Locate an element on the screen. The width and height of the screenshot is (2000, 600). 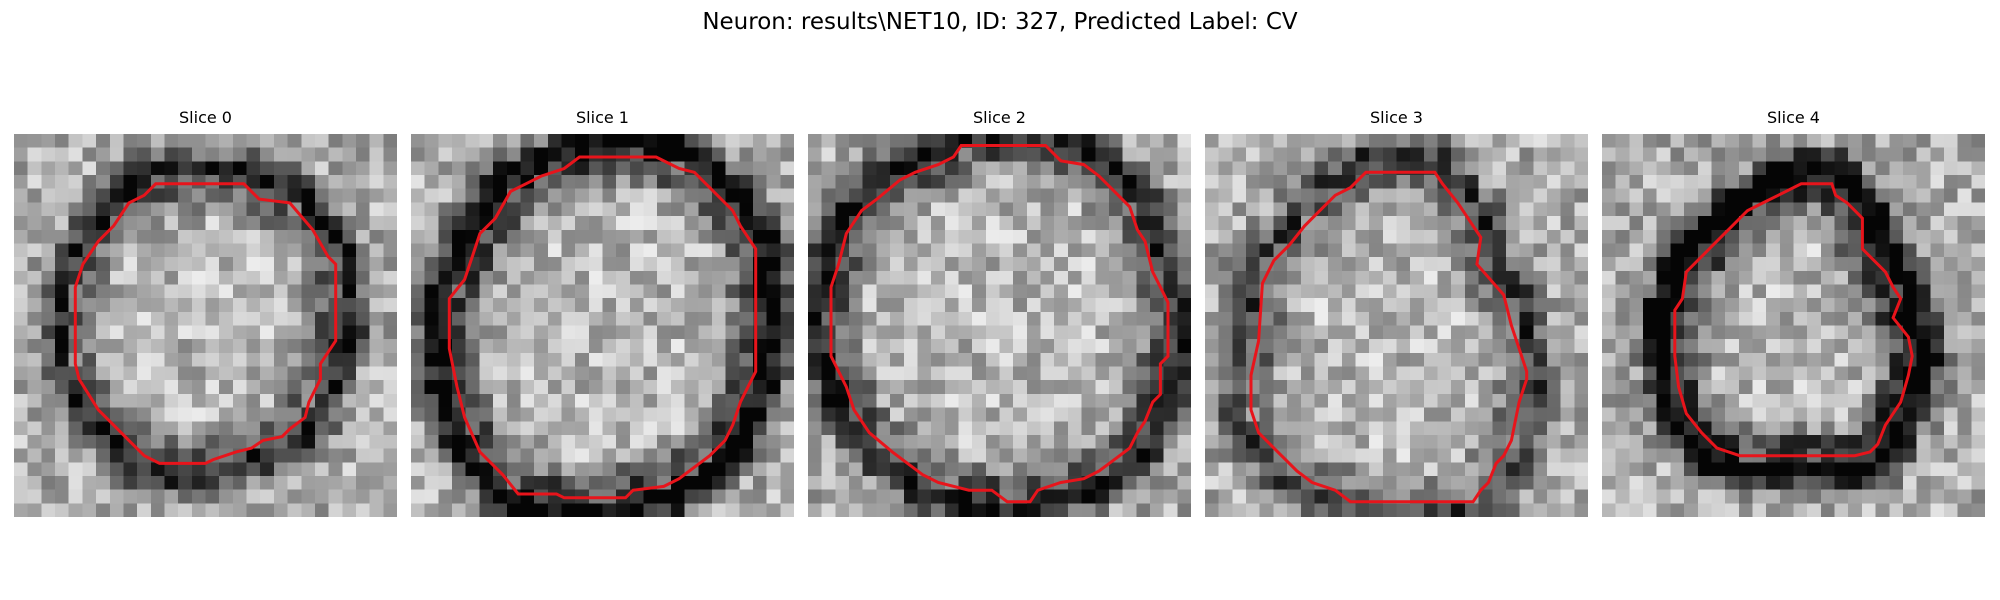
slice-panel-1: Slice 1 is located at coordinates (602, 312).